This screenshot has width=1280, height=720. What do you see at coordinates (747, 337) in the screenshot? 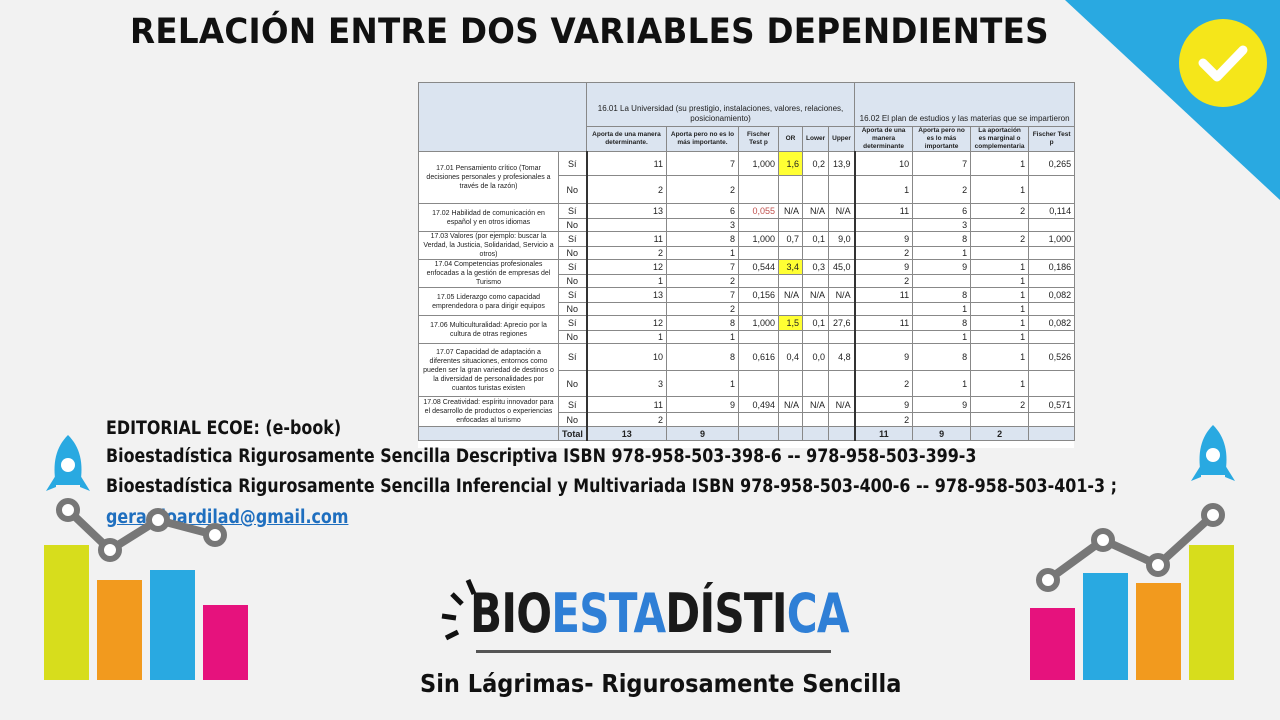
I see `table-row: No 1 1 1 1` at bounding box center [747, 337].